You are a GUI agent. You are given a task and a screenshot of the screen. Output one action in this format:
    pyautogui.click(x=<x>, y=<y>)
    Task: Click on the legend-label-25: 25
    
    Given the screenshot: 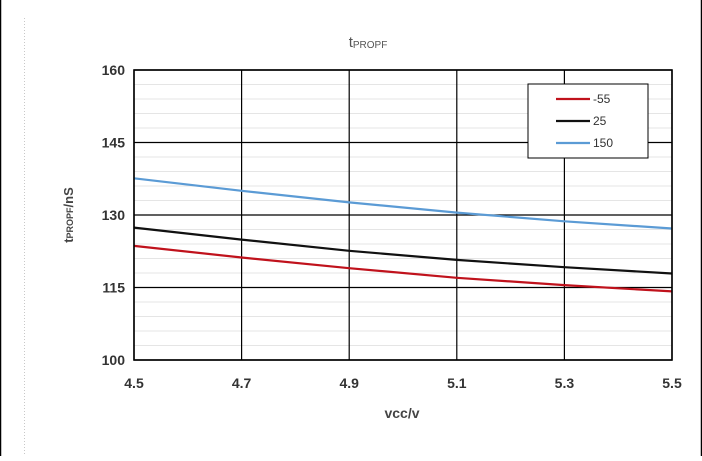 What is the action you would take?
    pyautogui.click(x=600, y=121)
    